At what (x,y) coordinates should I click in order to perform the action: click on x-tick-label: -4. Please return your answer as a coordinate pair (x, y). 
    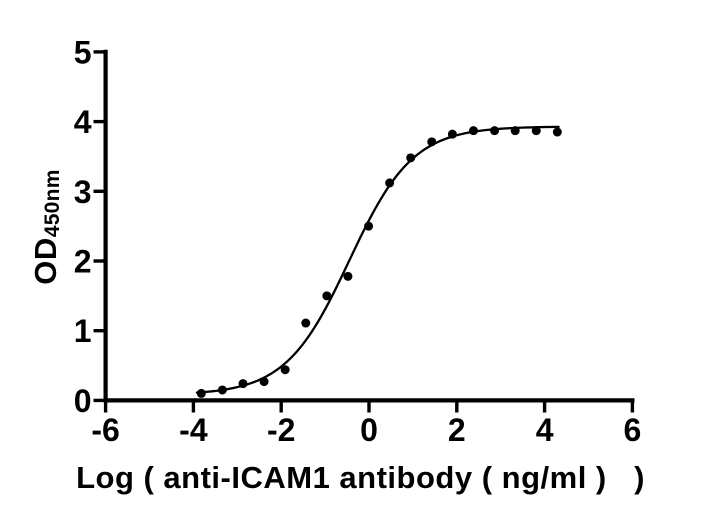
    Looking at the image, I should click on (193, 430).